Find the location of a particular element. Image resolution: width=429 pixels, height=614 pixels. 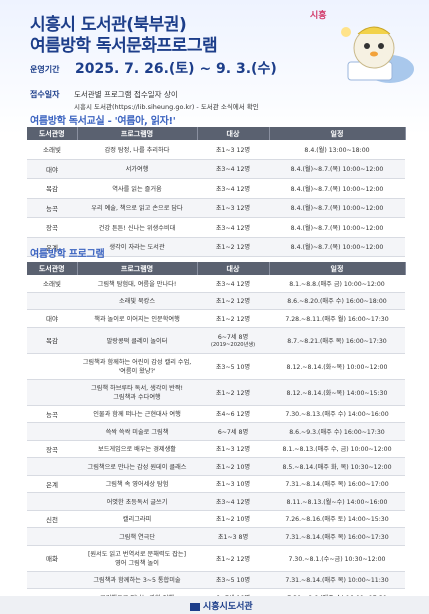

schedule-cell-text: 8.1.~8.8.(매주 금) 10:00~12:00 is located at coordinates (337, 284).